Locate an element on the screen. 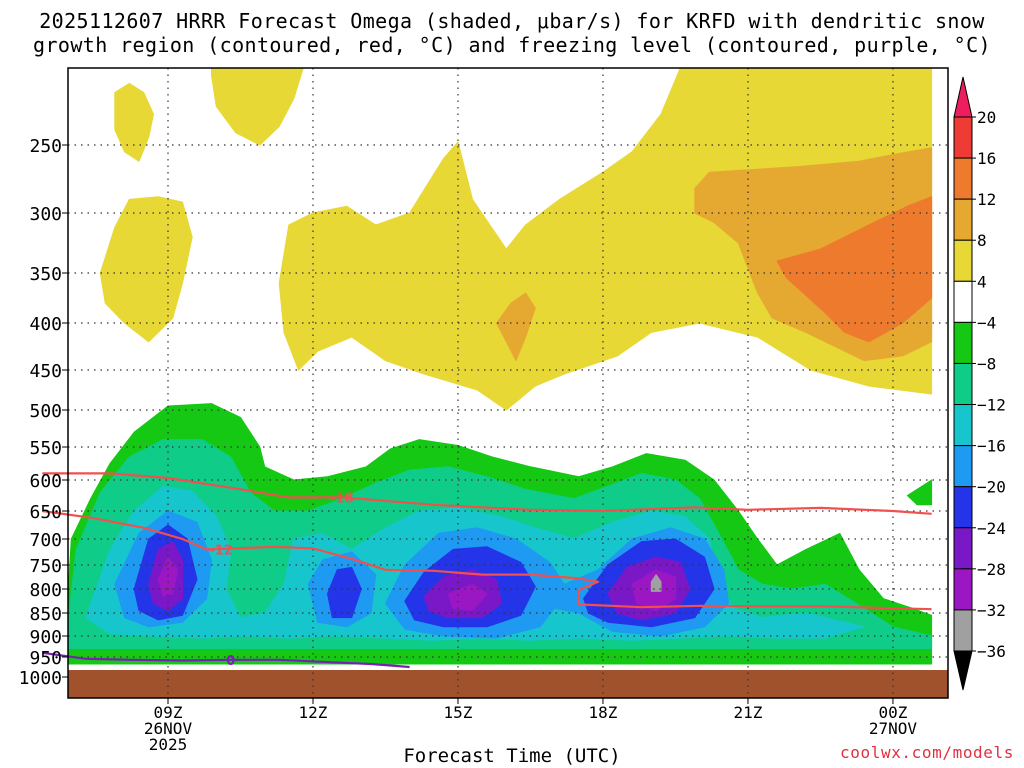 The height and width of the screenshot is (768, 1024). colorbar-legend: 20 16 12 8 4 −4 −8 −12 −16 −20 −24 −28 −32 −36 is located at coordinates (979, 383).